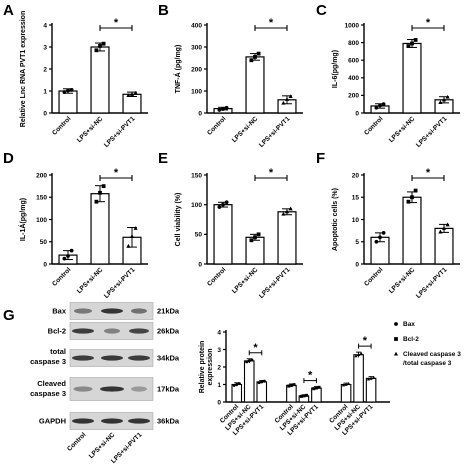  What do you see at coordinates (51, 383) in the screenshot?
I see `blot-protein-label: Cleaved` at bounding box center [51, 383].